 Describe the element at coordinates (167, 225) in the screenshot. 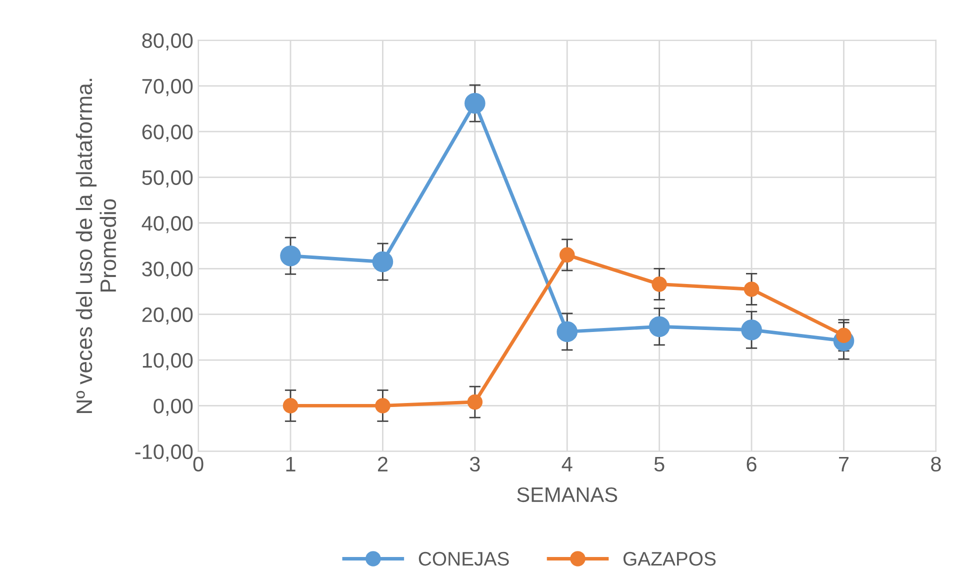

I see `y-tick-label: 40,00` at that location.